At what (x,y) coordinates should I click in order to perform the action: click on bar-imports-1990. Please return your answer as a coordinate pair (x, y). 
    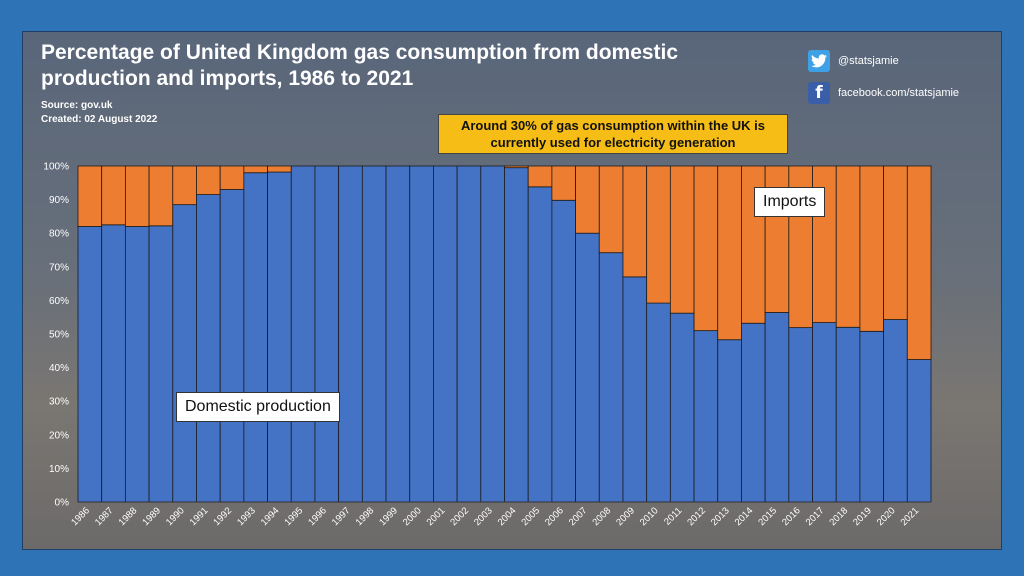
    Looking at the image, I should click on (184, 185).